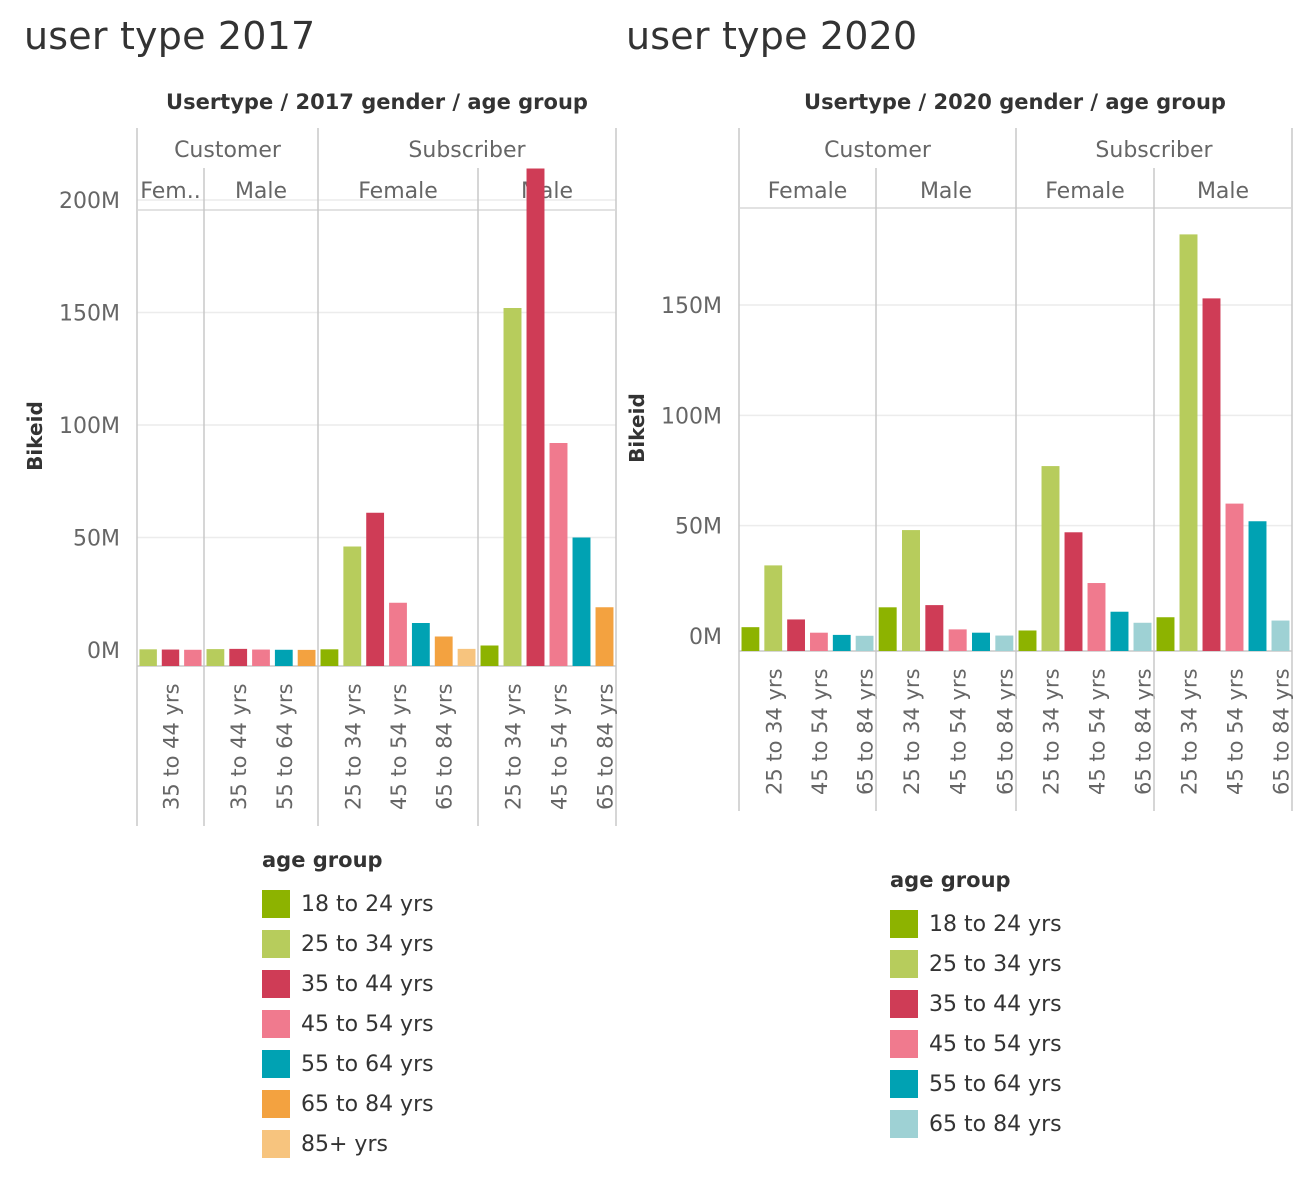 The image size is (1294, 1194). Describe the element at coordinates (35, 436) in the screenshot. I see `y-axis-label: Bikeid` at that location.